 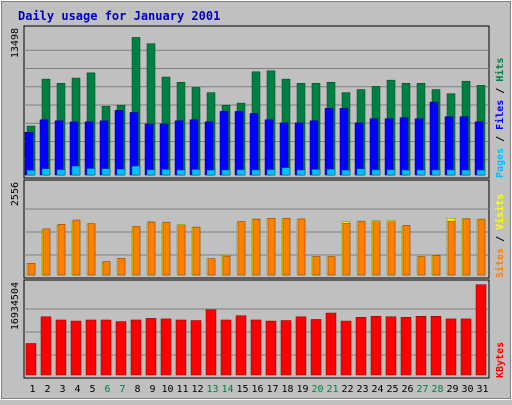 What do you see at coordinates (362, 389) in the screenshot?
I see `x-tick-label-day-23: 23` at bounding box center [362, 389].